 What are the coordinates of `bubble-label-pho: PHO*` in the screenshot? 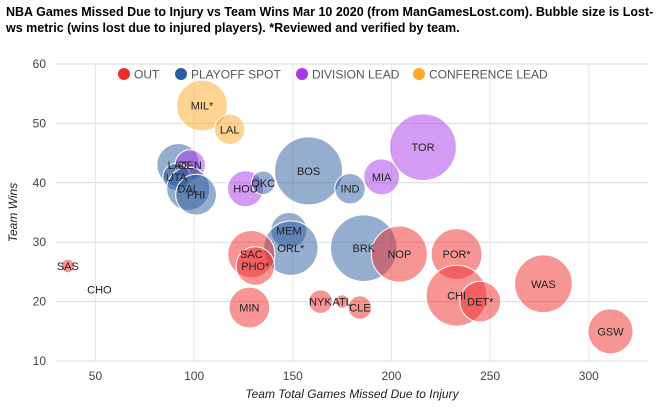 It's located at (255, 267).